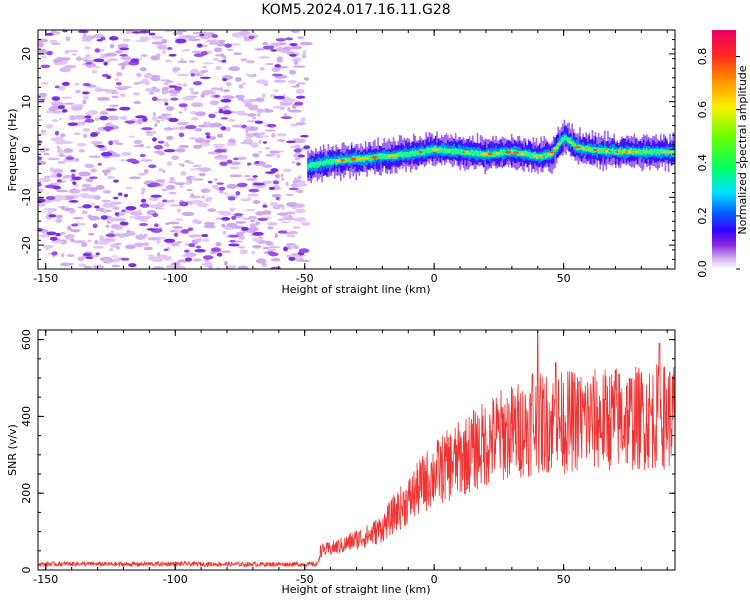 This screenshot has height=600, width=750. Describe the element at coordinates (45, 278) in the screenshot. I see `x-tick-label: -150` at that location.